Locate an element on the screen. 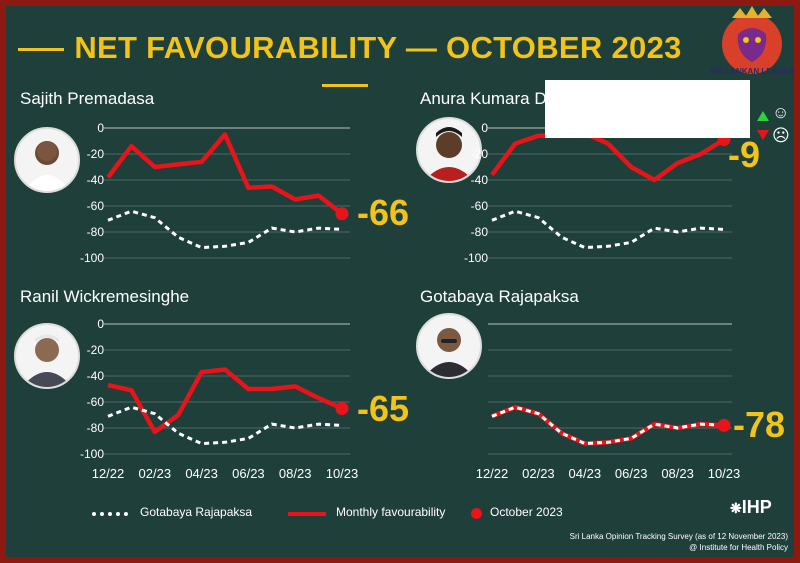  watermark-logo: SRI LANKAN LEADER is located at coordinates (752, 42).